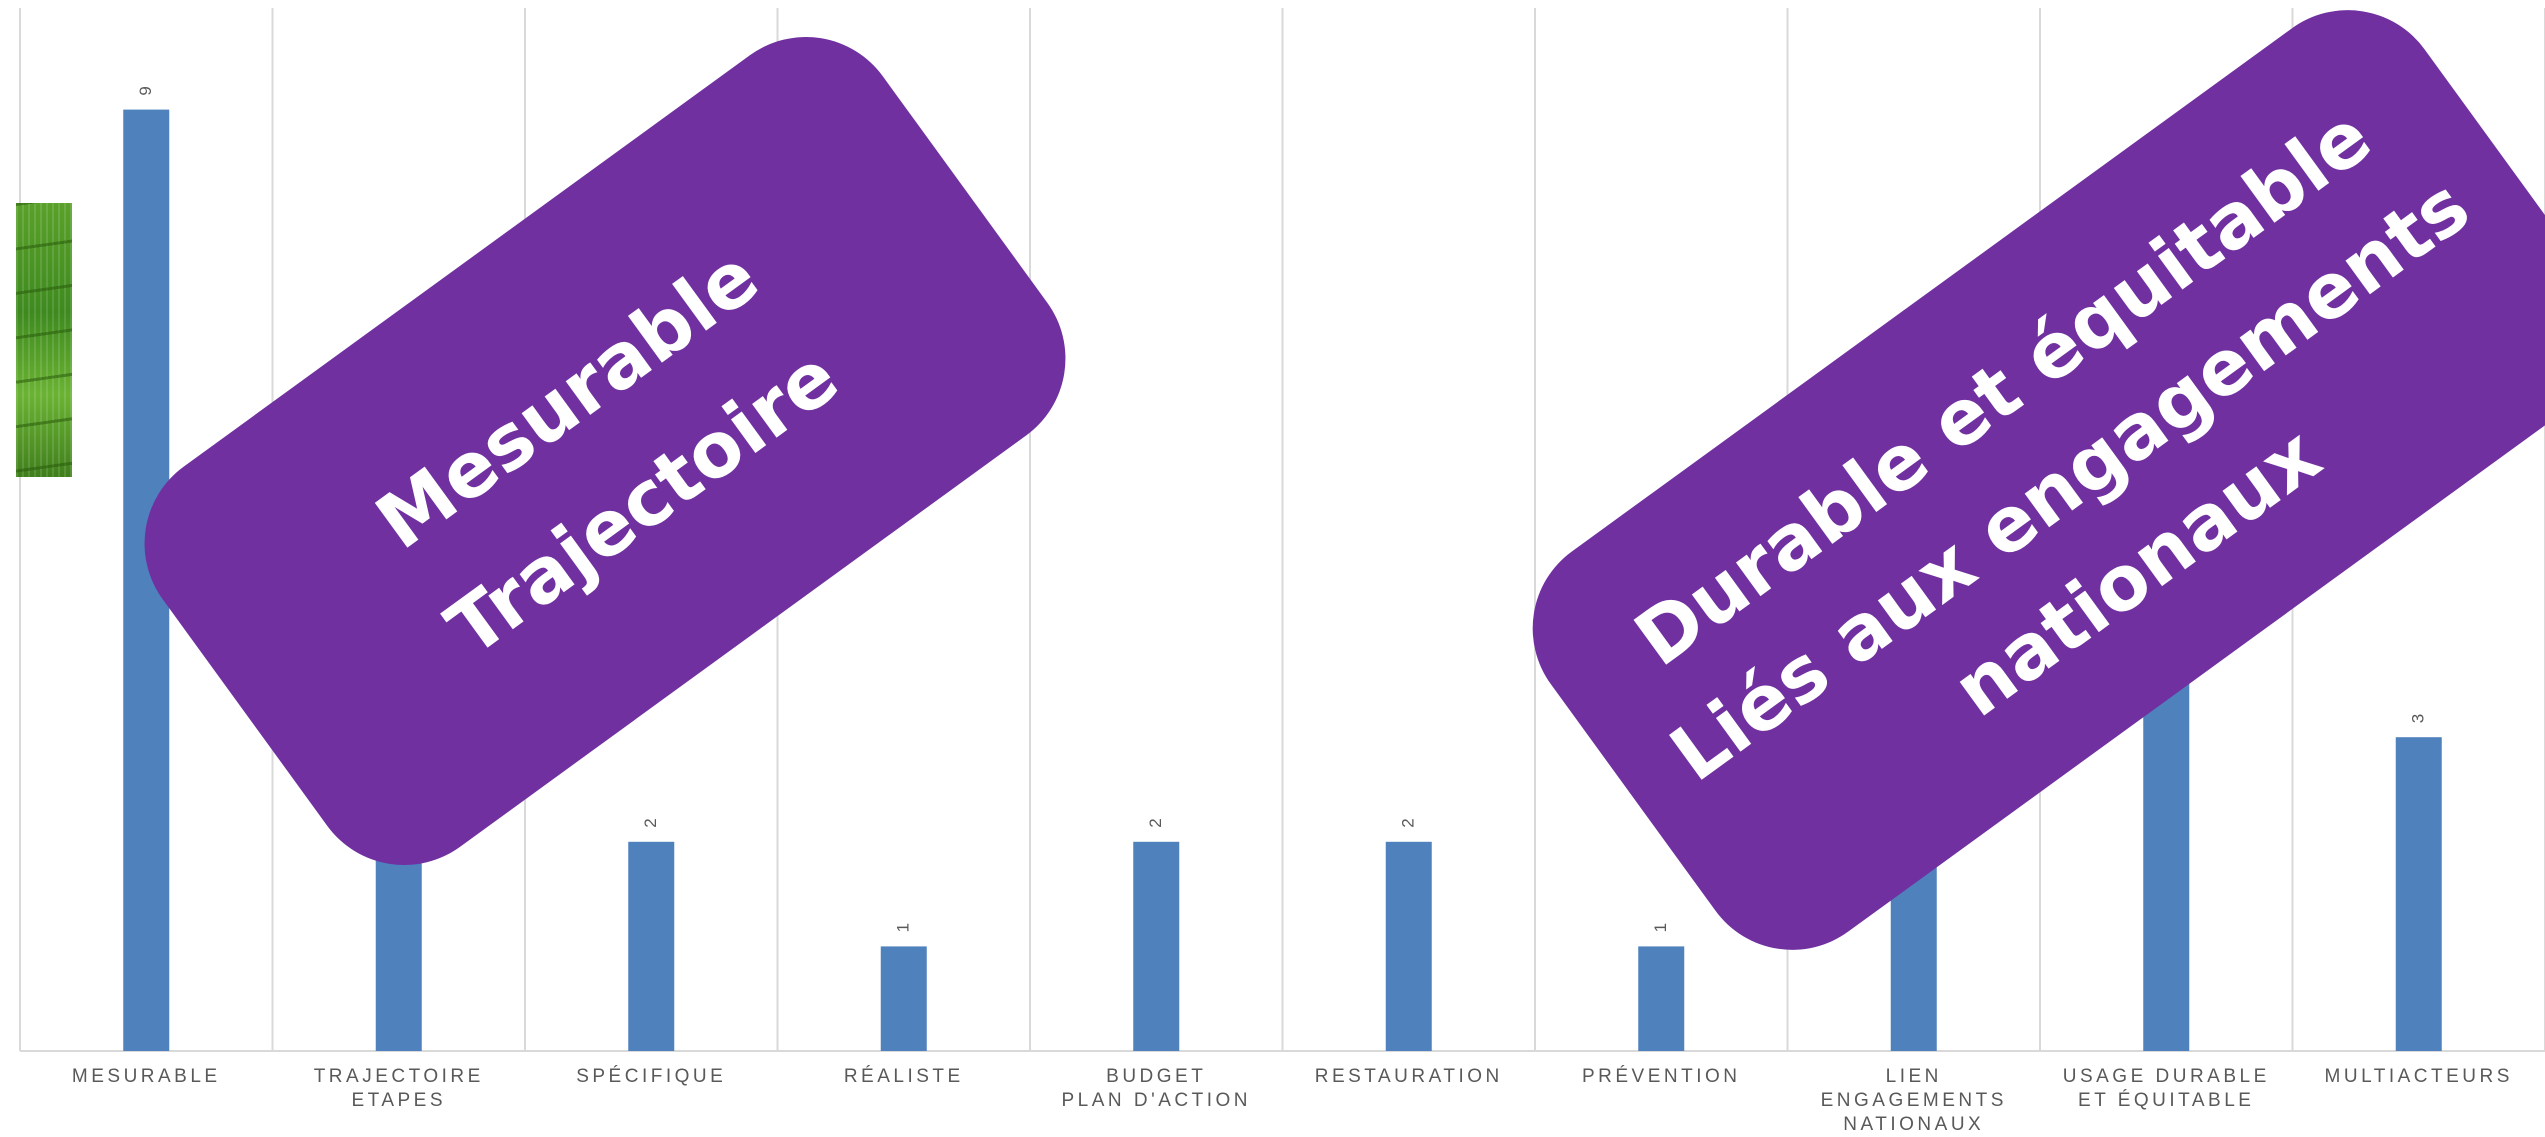 This screenshot has height=1137, width=2545. Describe the element at coordinates (2166, 1088) in the screenshot. I see `category-label: USAGE DURABLE ET ÉQUITABLE` at that location.